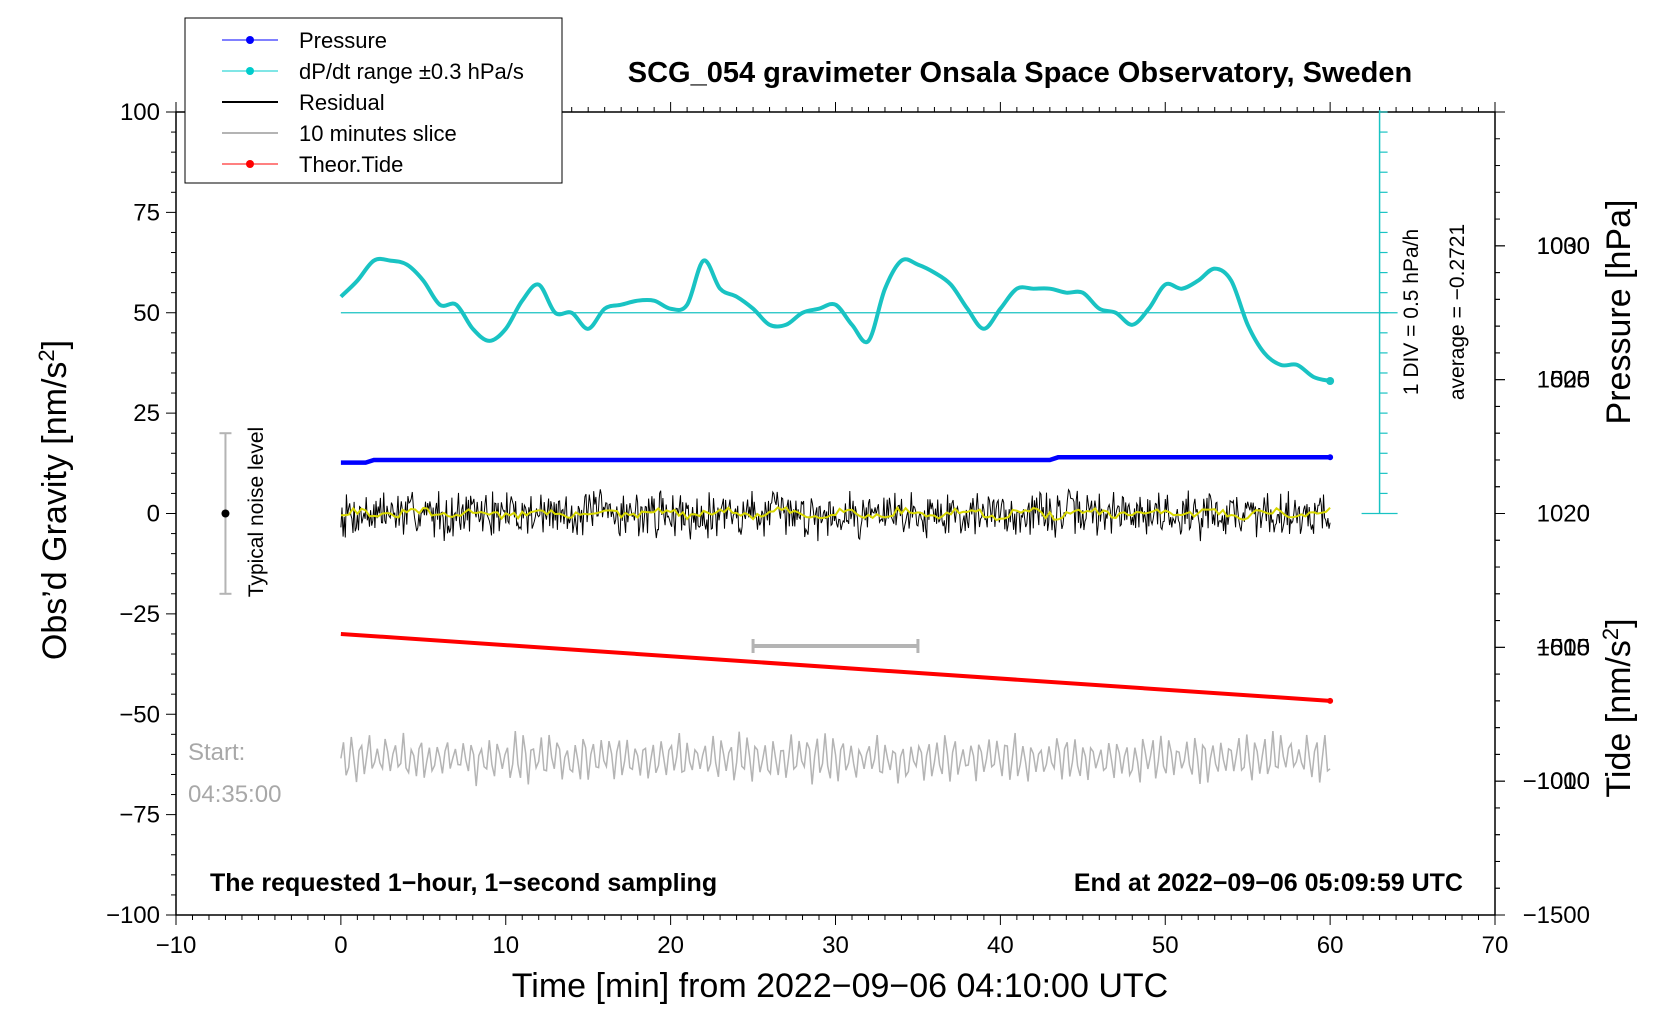 This screenshot has width=1676, height=1020. I want to click on legend-label-dpdt: dP/dt range ±0.3 hPa/s, so click(411, 71).